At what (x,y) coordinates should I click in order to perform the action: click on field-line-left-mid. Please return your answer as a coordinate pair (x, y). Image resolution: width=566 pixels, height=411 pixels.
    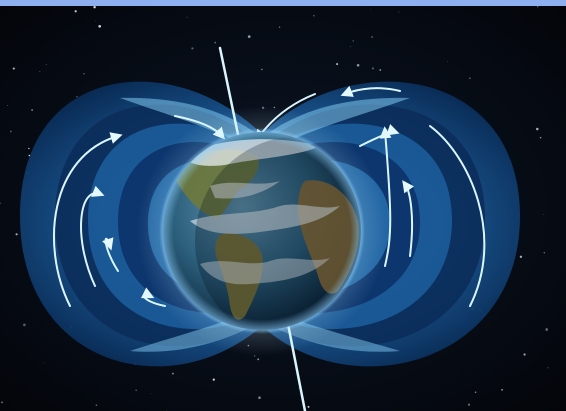
    Looking at the image, I should click on (92, 236).